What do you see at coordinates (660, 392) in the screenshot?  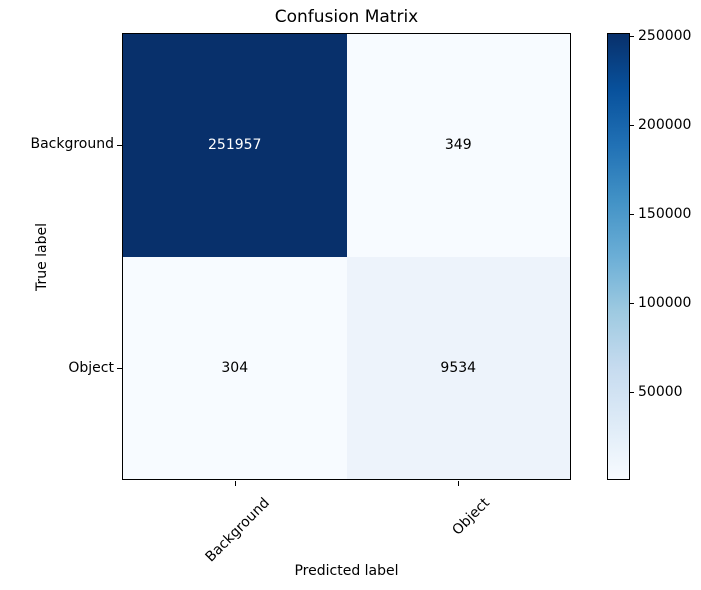 I see `colorbar-tick-label: 50000` at bounding box center [660, 392].